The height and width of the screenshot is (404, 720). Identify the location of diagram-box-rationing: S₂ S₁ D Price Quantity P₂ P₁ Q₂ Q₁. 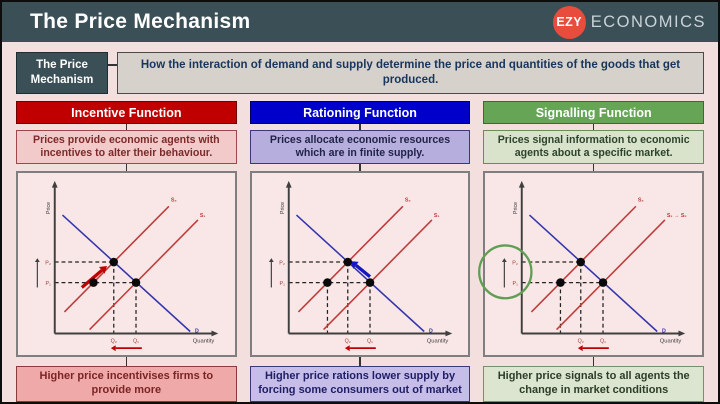
(360, 264).